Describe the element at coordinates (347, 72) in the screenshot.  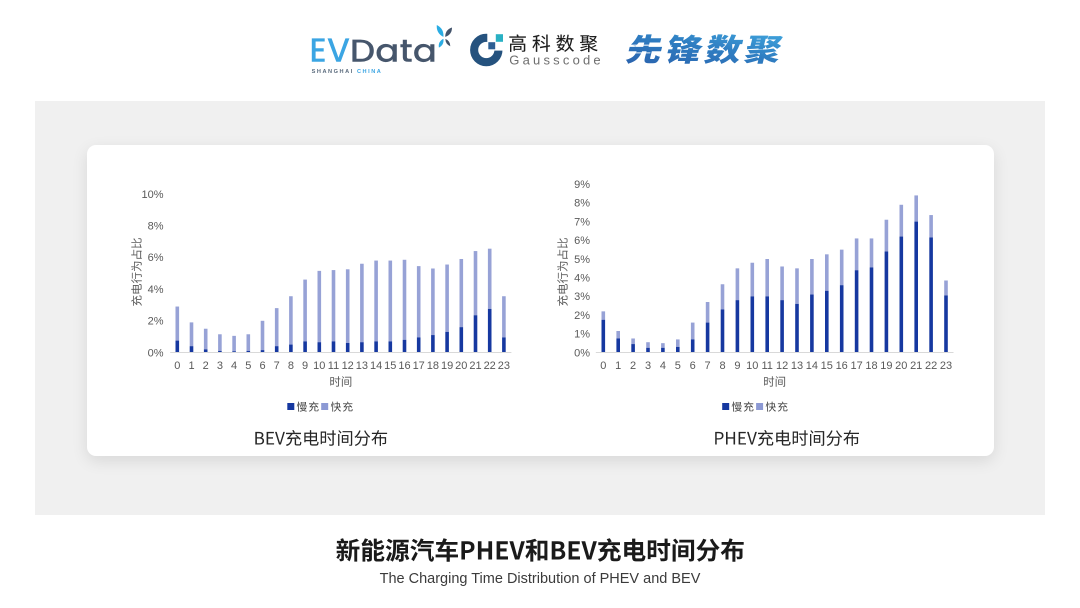
I see `svg-text: SHANGHAI CHINA` at that location.